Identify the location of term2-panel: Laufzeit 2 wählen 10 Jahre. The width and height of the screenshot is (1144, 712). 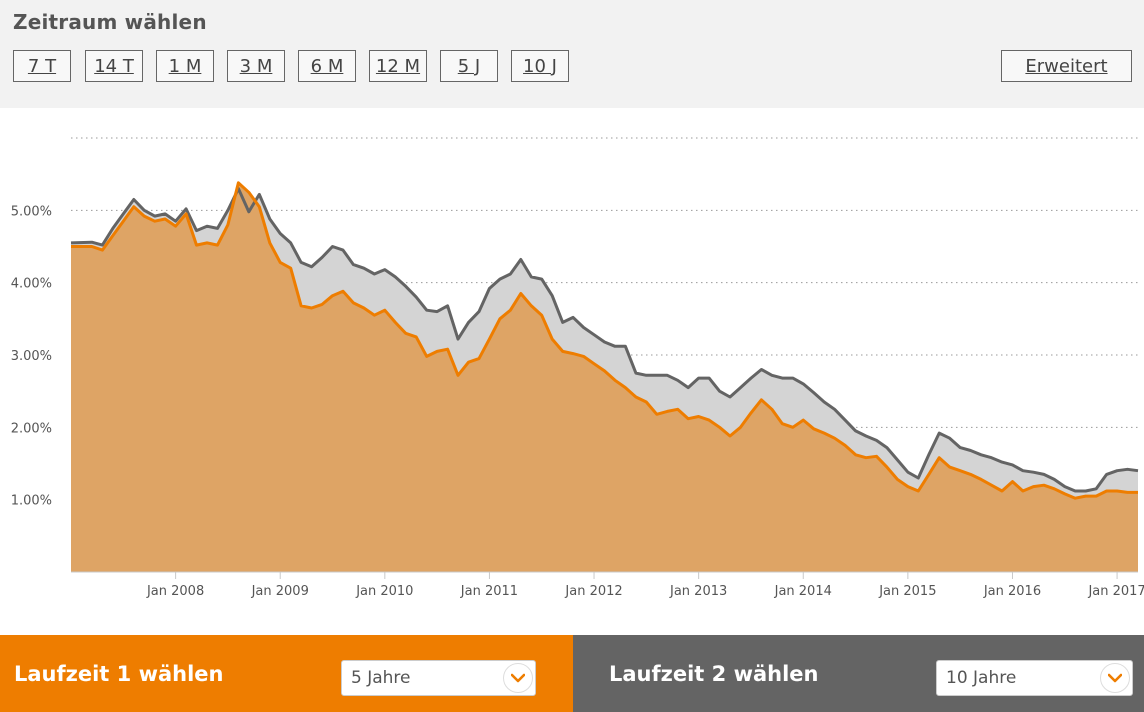
(858, 673).